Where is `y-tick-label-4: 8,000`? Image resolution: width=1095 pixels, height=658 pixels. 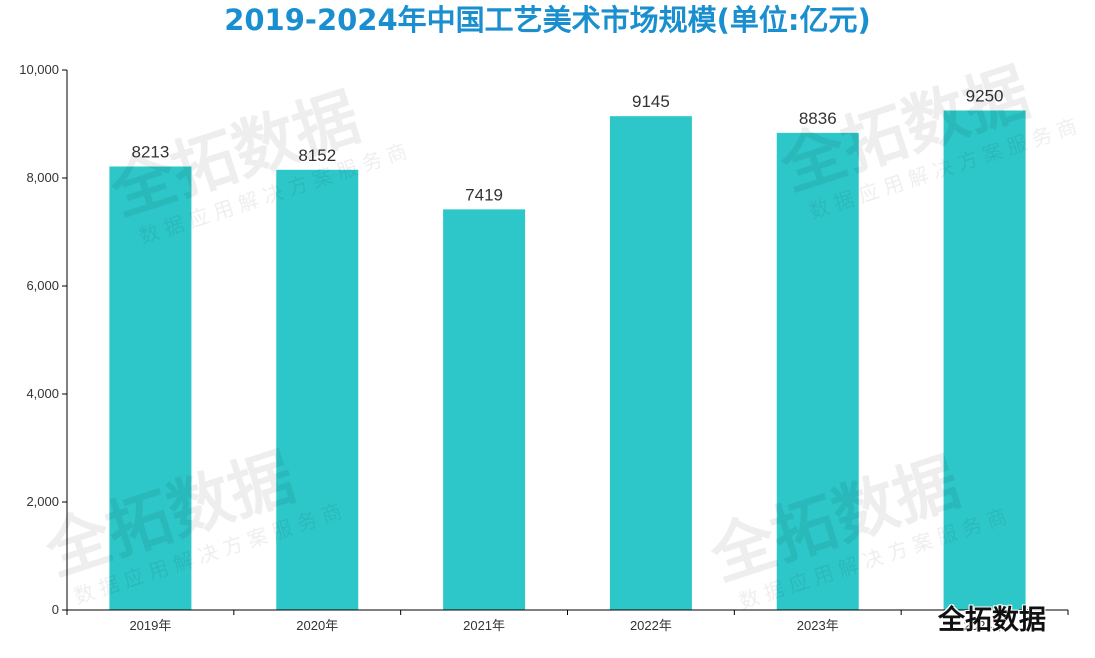 y-tick-label-4: 8,000 is located at coordinates (42, 177).